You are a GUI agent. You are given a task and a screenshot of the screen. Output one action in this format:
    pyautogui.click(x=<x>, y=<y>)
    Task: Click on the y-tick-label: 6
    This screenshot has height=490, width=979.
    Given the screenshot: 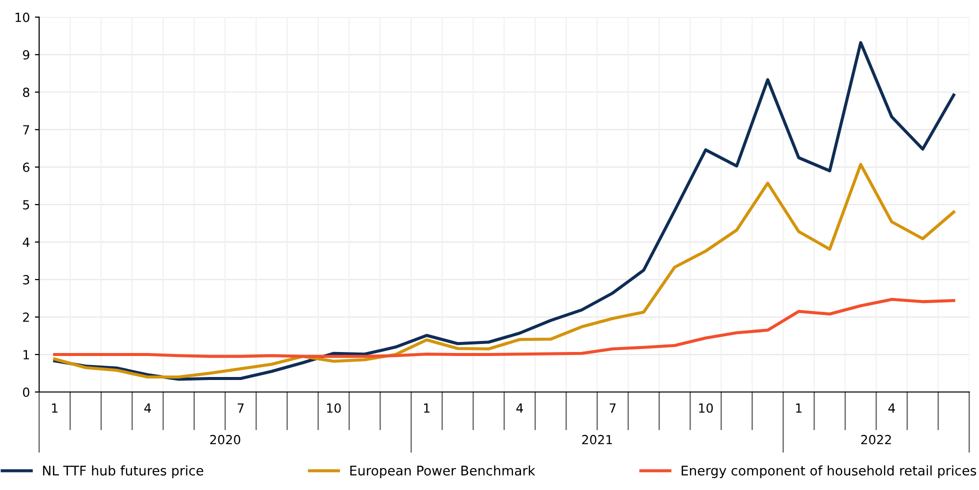 What is the action you would take?
    pyautogui.click(x=26, y=167)
    